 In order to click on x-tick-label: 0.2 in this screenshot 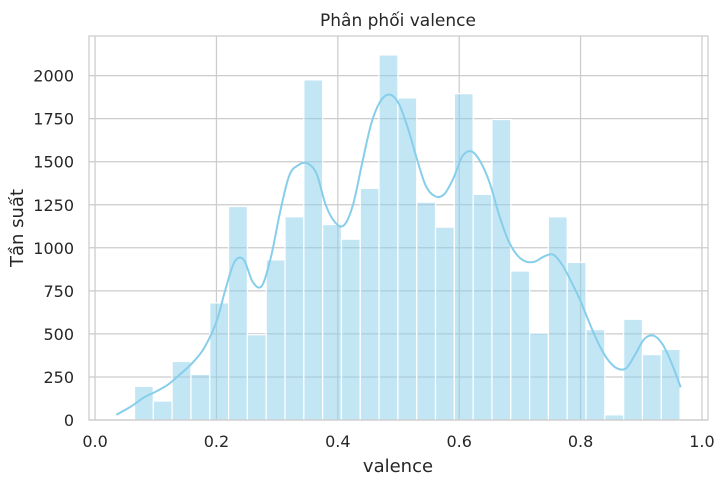, I will do `click(216, 441)`.